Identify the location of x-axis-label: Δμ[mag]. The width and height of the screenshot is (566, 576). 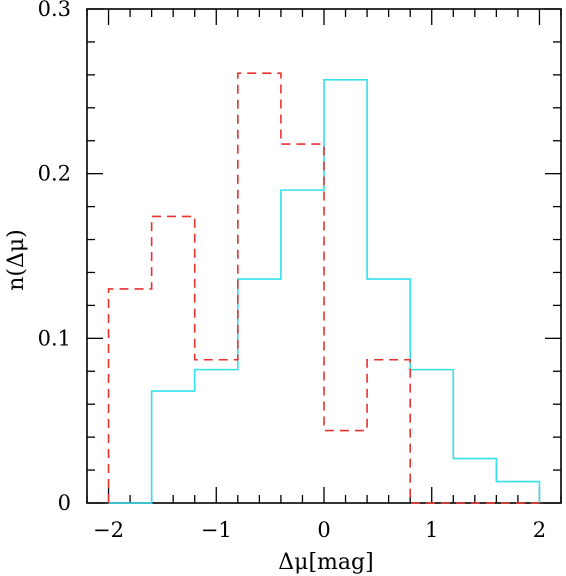
(325, 562).